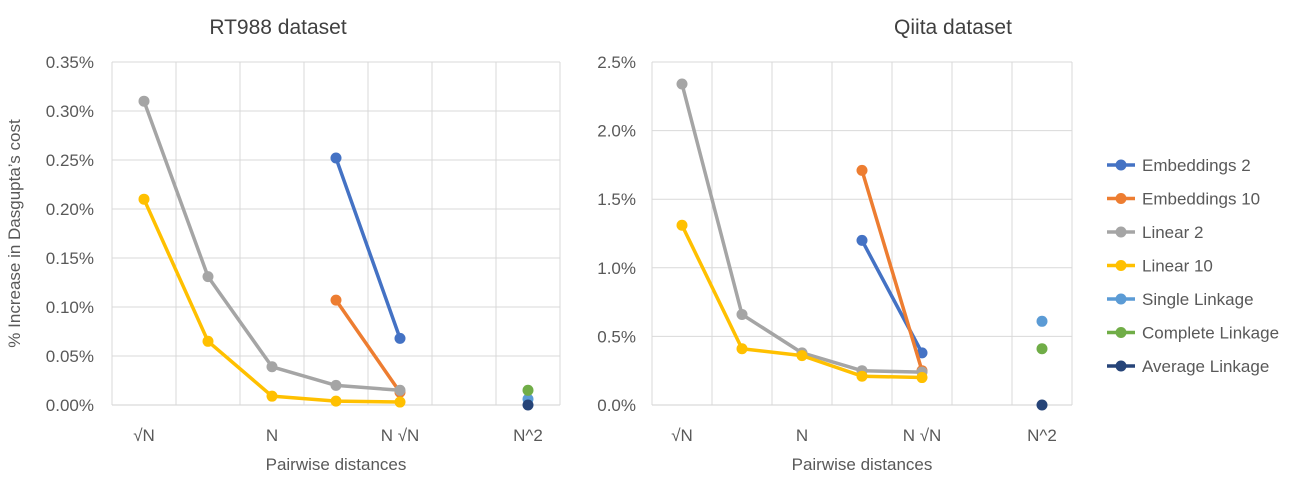 The image size is (1315, 480). Describe the element at coordinates (616, 131) in the screenshot. I see `y-tick-label: 2.0%` at that location.